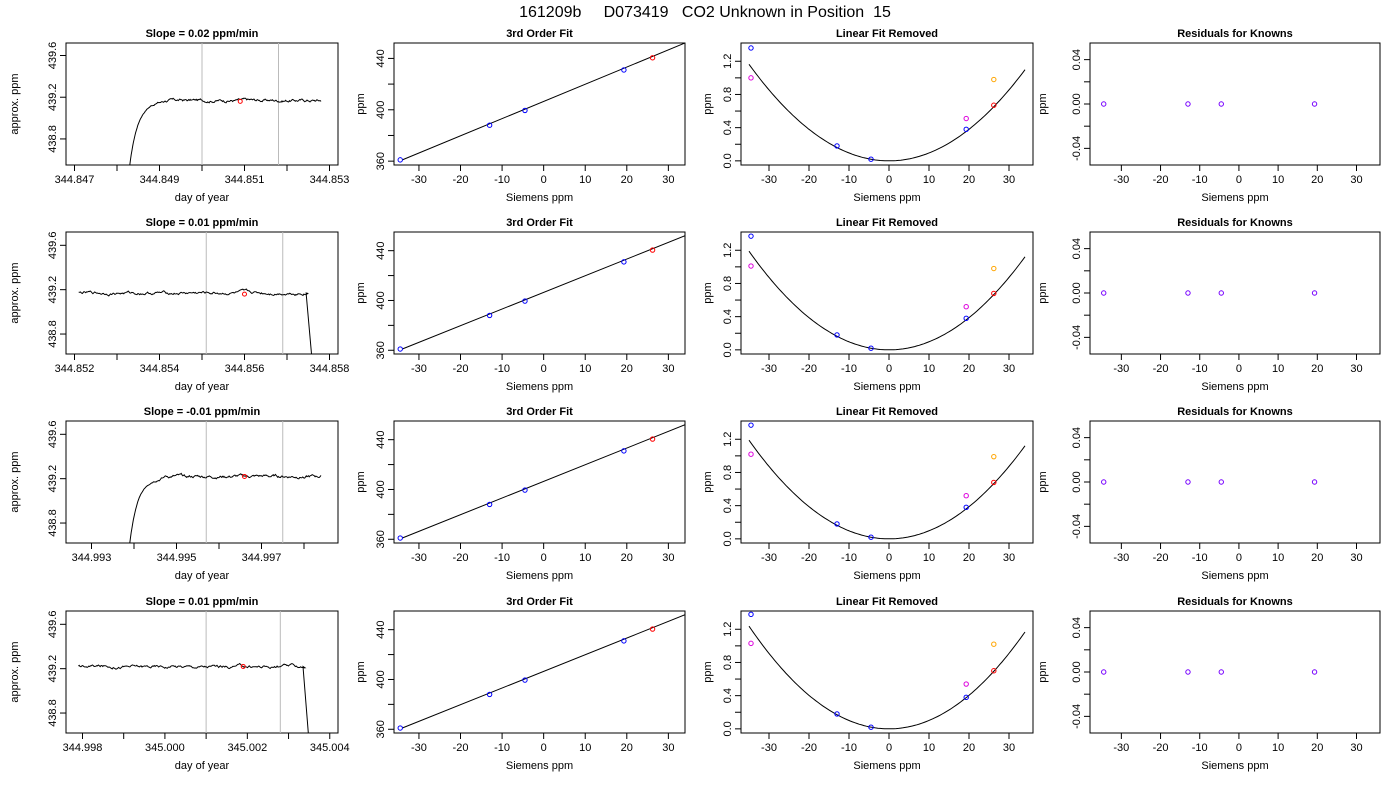 Image resolution: width=1400 pixels, height=800 pixels. Describe the element at coordinates (53, 246) in the screenshot. I see `y-tick-label: 439.6` at that location.